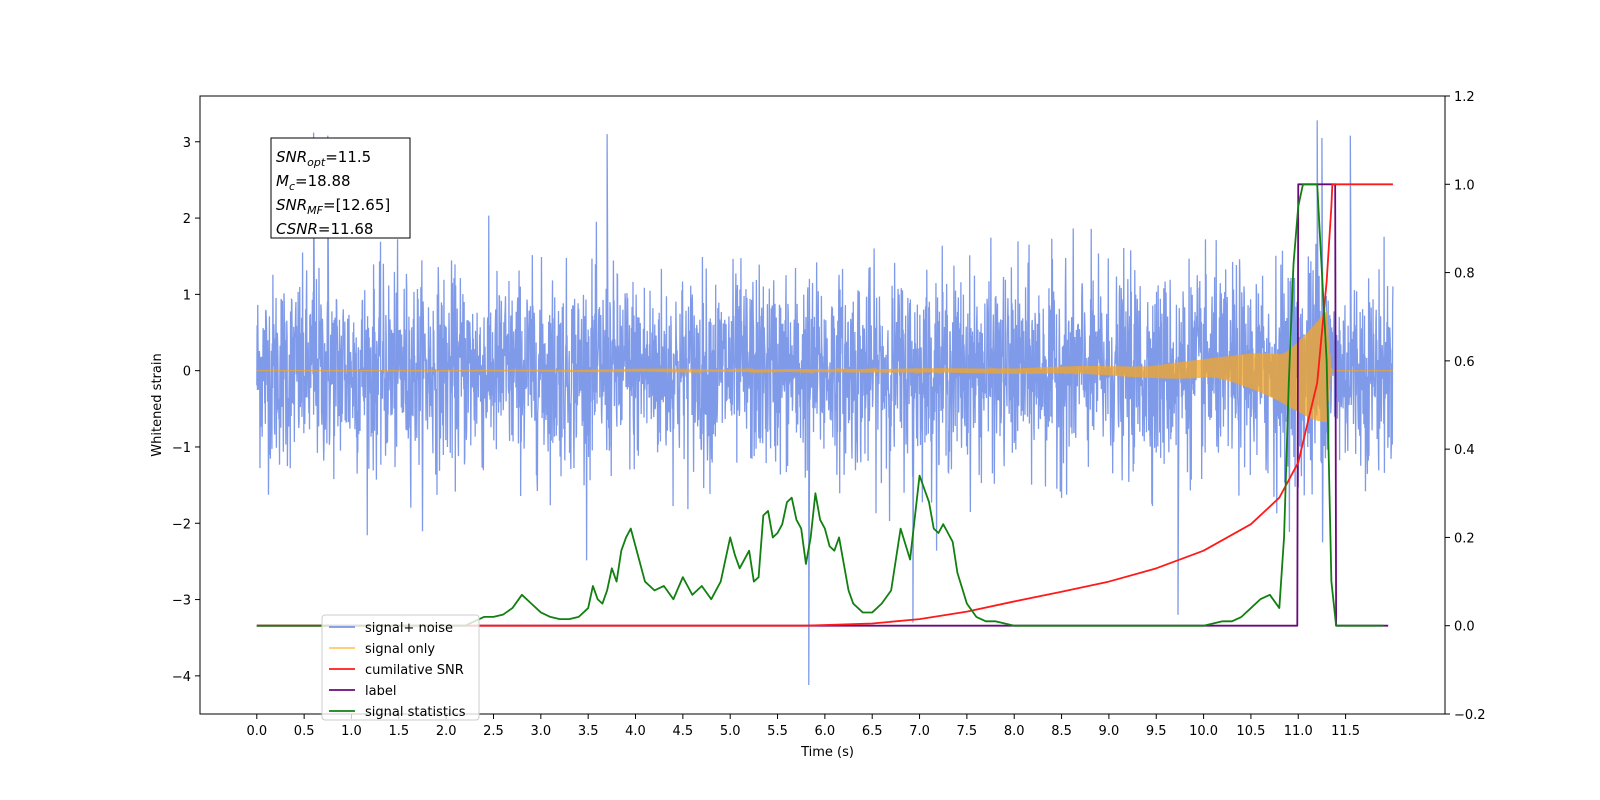  What do you see at coordinates (1464, 362) in the screenshot?
I see `y2-tick-label: 0.6` at bounding box center [1464, 362].